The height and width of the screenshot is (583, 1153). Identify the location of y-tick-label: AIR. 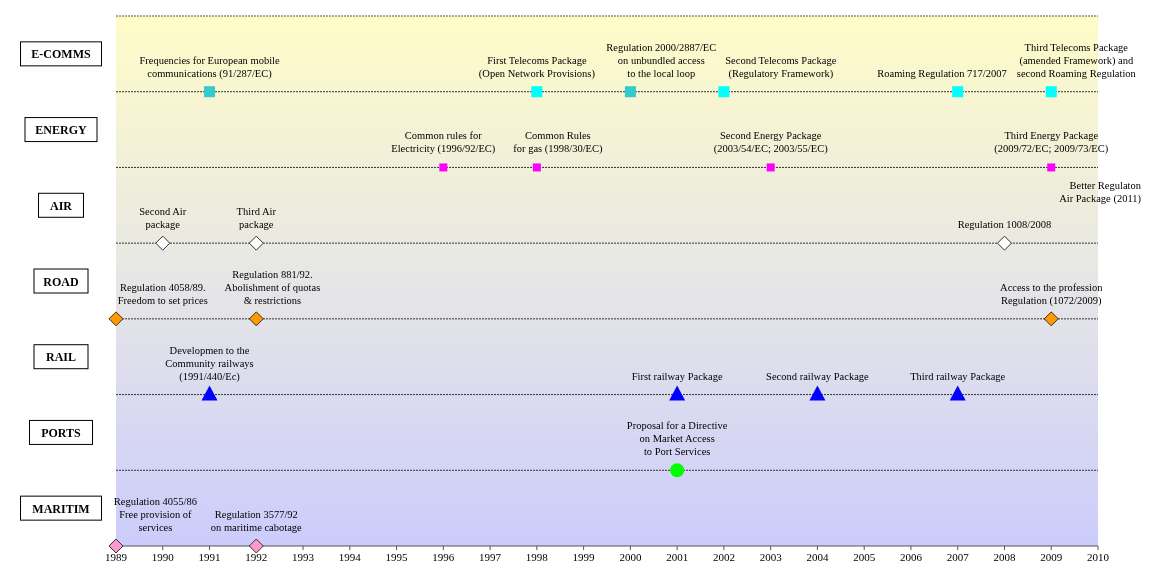
(61, 205).